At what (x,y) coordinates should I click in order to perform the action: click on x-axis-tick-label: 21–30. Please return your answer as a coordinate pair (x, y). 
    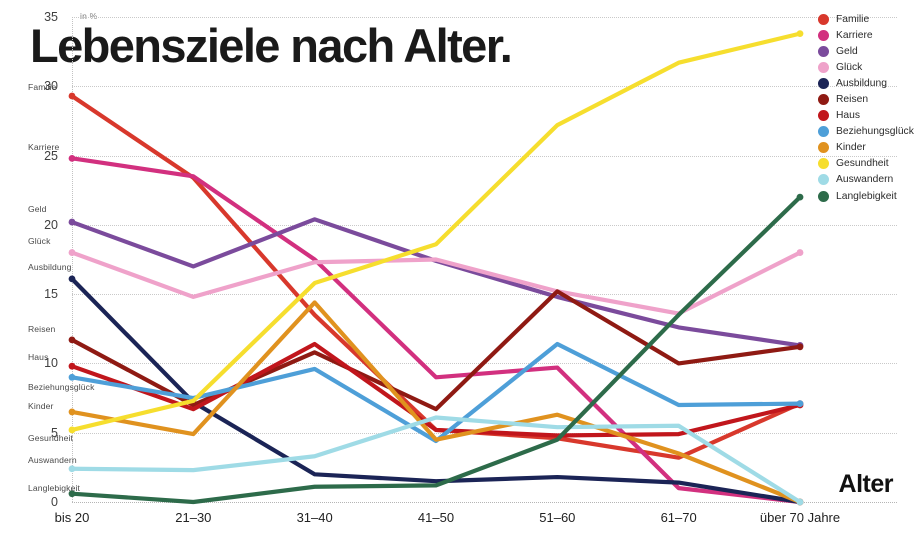
    Looking at the image, I should click on (193, 517).